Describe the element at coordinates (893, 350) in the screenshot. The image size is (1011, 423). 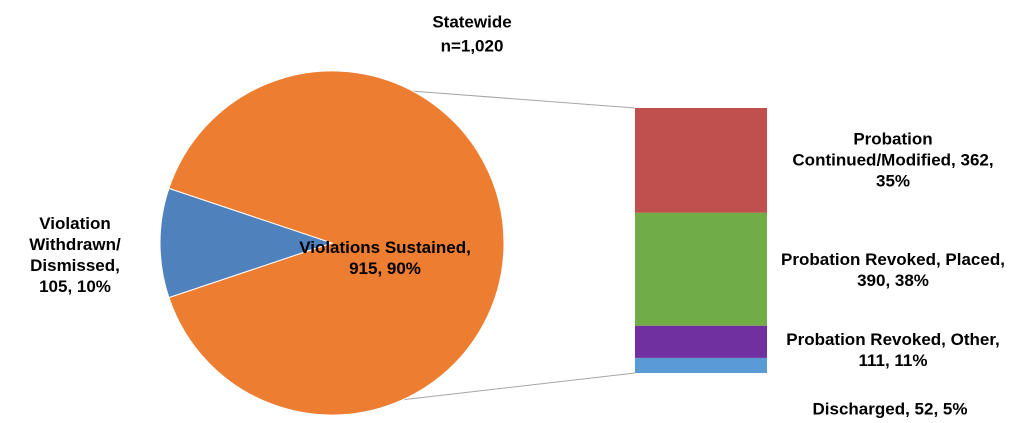
I see `bar-data-label: Probation Revoked, Other, 111, 11%` at that location.